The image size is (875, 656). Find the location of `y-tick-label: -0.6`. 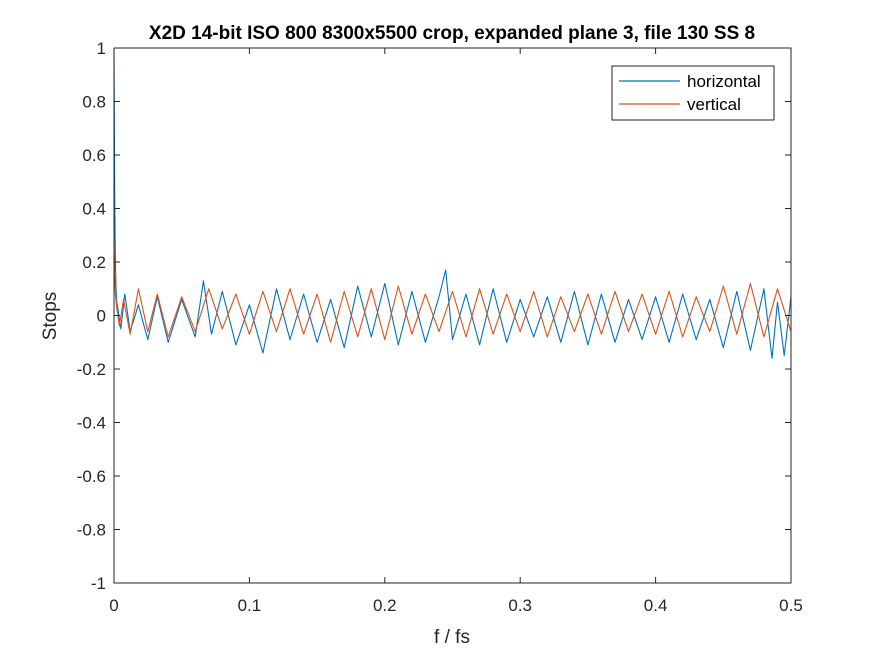

y-tick-label: -0.6 is located at coordinates (91, 476).